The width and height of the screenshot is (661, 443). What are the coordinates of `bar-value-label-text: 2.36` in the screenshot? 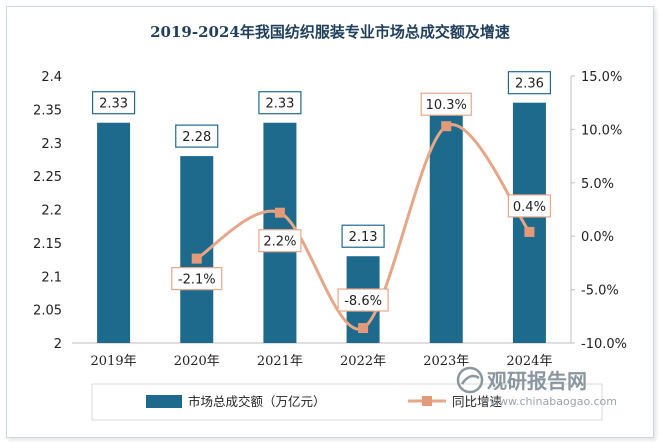 It's located at (529, 84).